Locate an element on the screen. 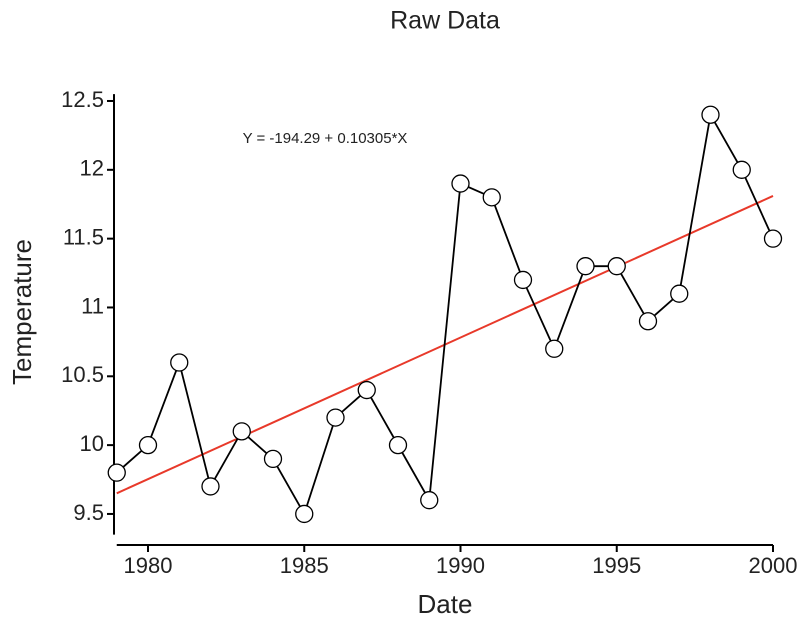 The width and height of the screenshot is (804, 622). x-tick-label: 1985 is located at coordinates (304, 565).